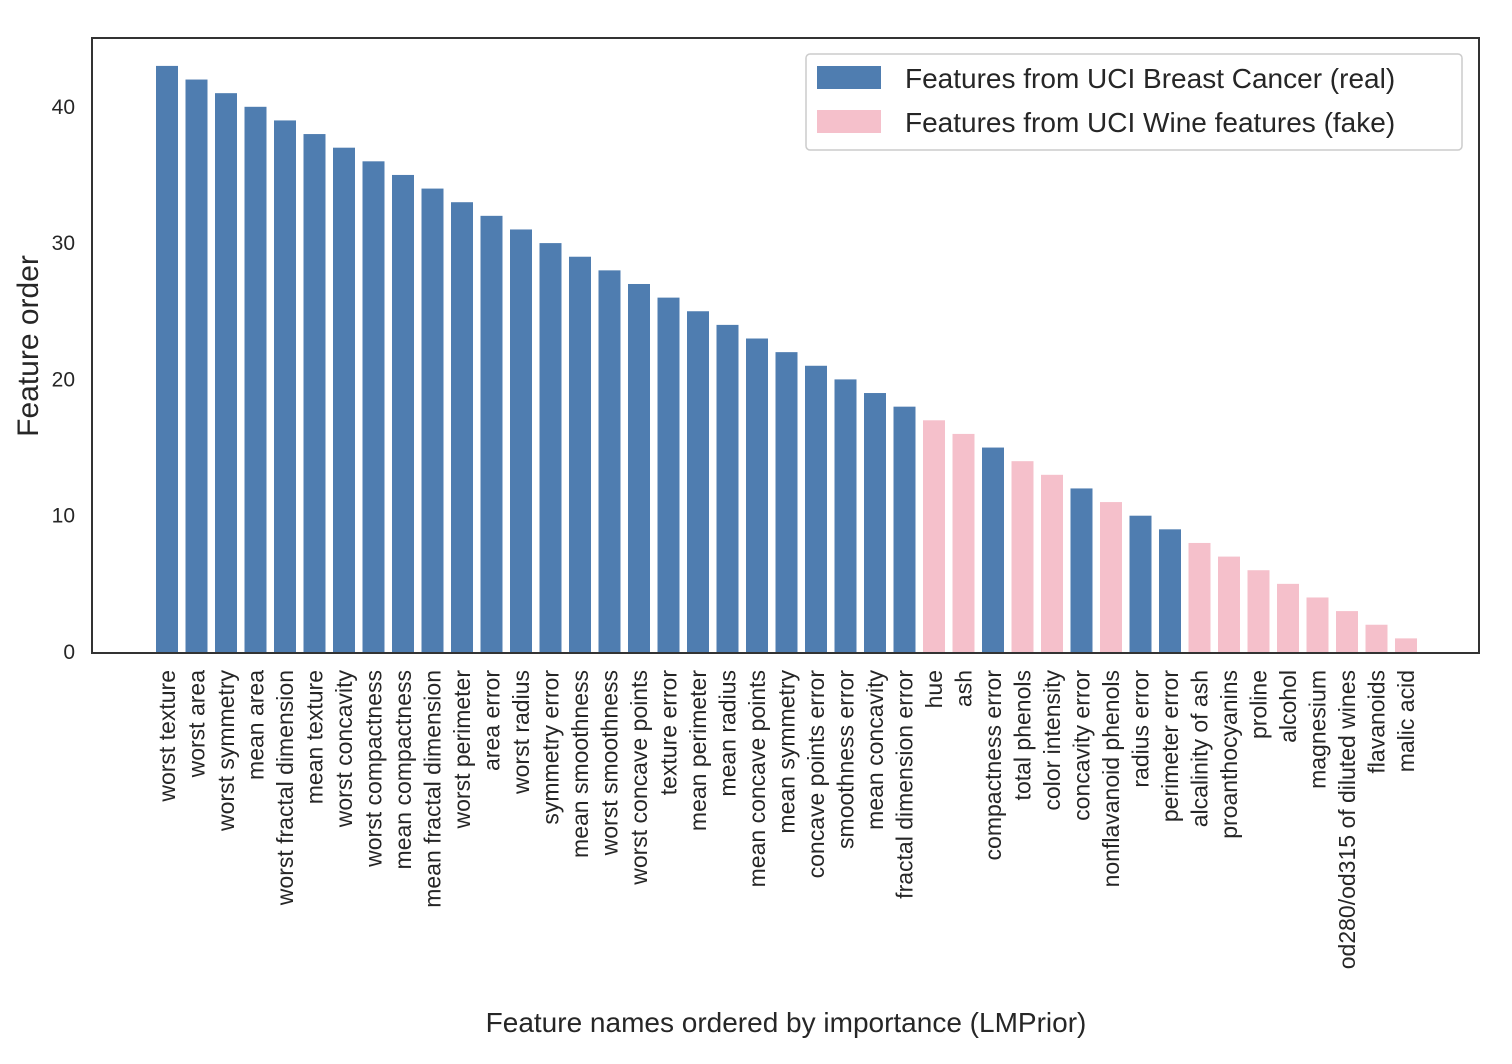 The image size is (1512, 1064). What do you see at coordinates (28, 346) in the screenshot?
I see `y-axis-title: Feature order` at bounding box center [28, 346].